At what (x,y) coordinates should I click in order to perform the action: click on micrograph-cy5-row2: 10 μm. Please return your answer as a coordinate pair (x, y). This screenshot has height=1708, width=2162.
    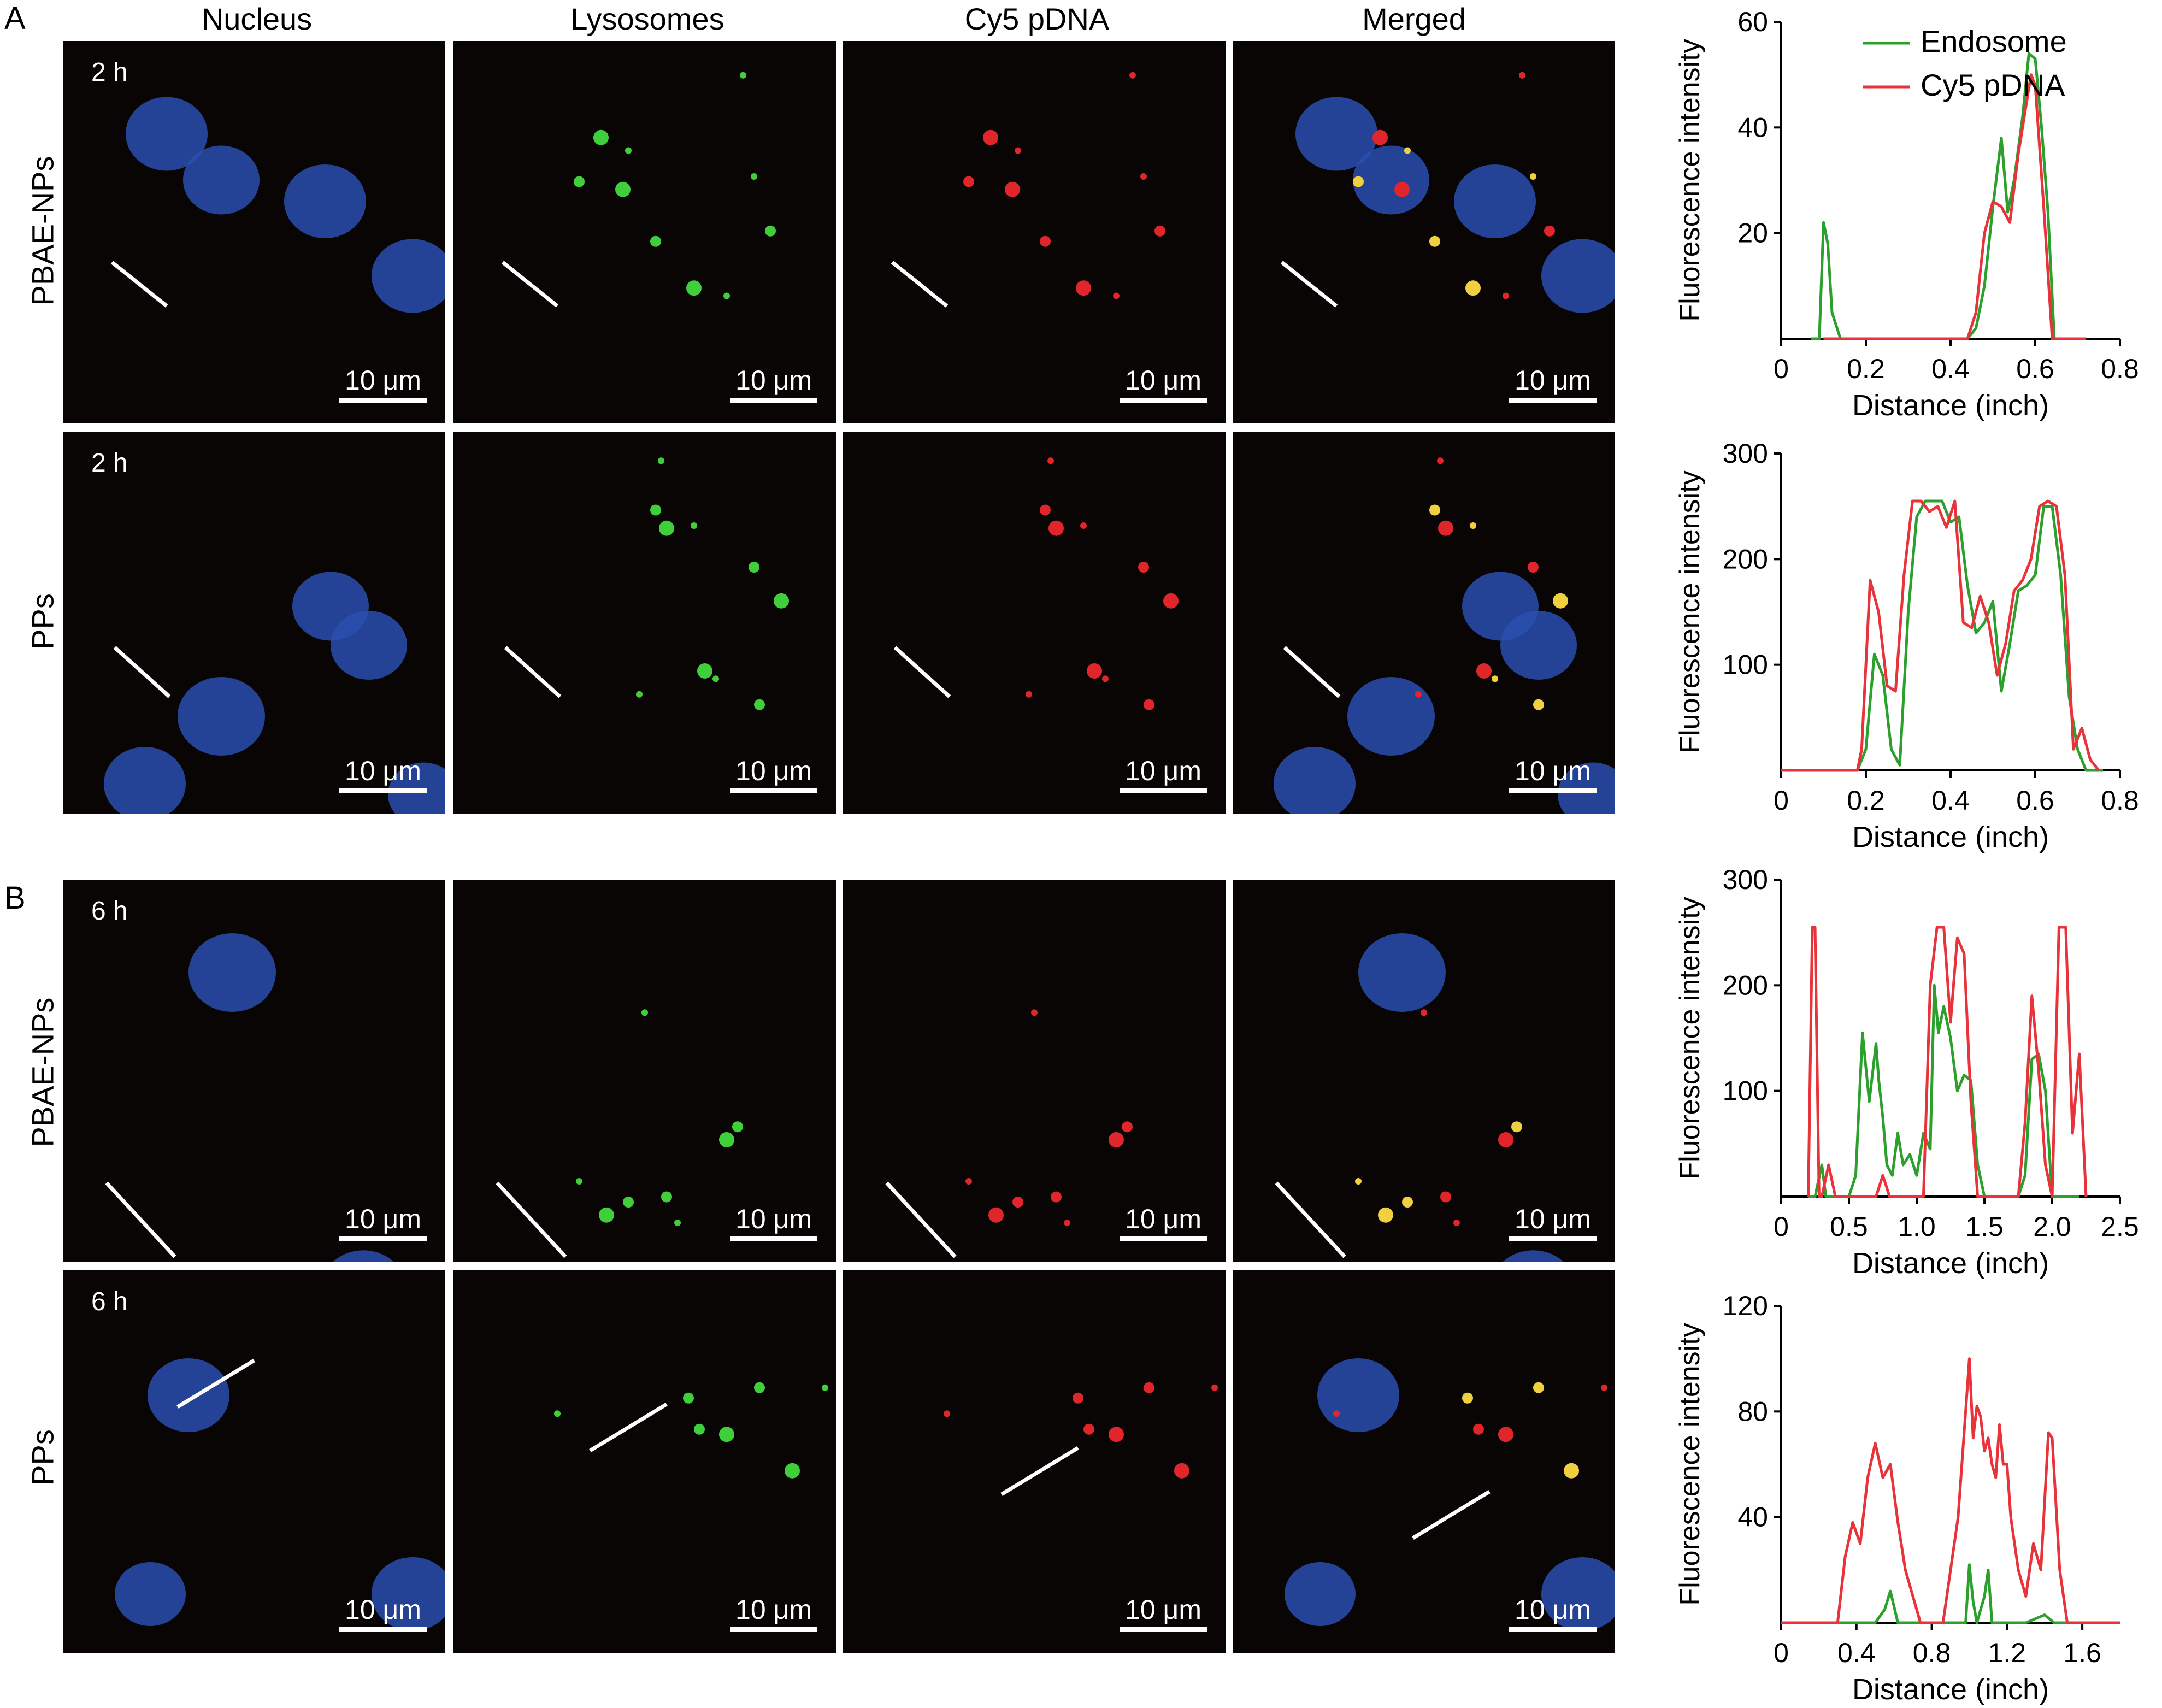
    Looking at the image, I should click on (1034, 623).